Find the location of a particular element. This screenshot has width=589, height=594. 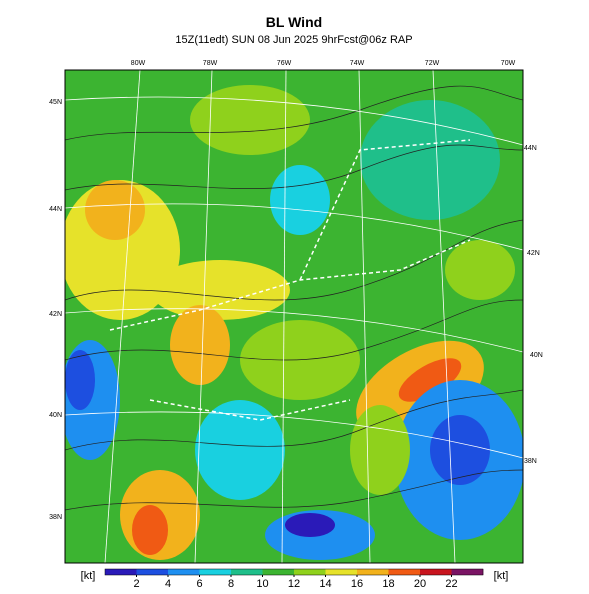

colorbar-tick-label: 16 is located at coordinates (357, 583).